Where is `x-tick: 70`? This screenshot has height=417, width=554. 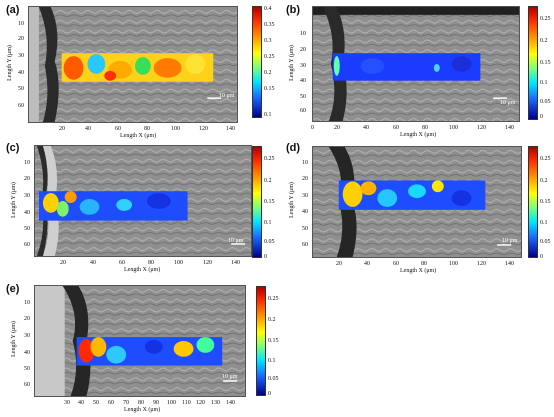 x-tick: 70 is located at coordinates (126, 403).